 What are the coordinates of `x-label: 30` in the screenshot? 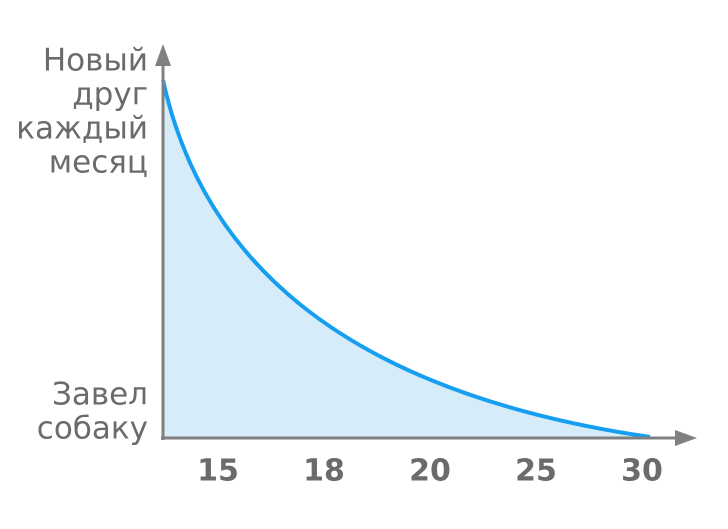 It's located at (642, 471).